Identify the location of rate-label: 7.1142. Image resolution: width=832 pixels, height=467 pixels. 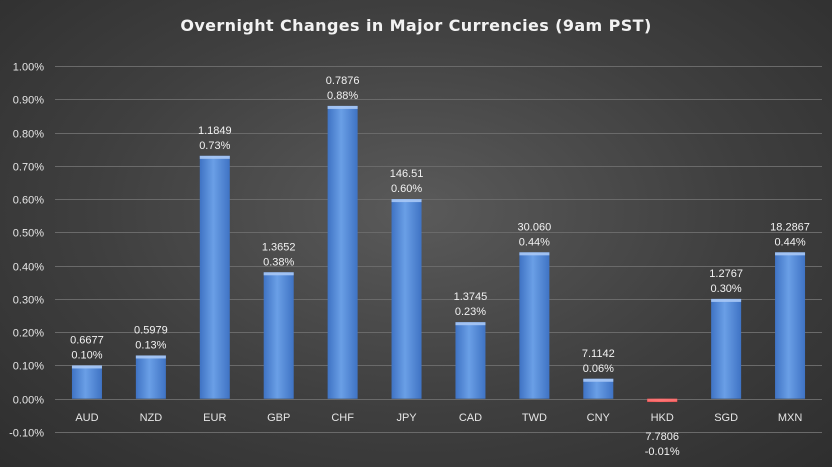
(598, 354).